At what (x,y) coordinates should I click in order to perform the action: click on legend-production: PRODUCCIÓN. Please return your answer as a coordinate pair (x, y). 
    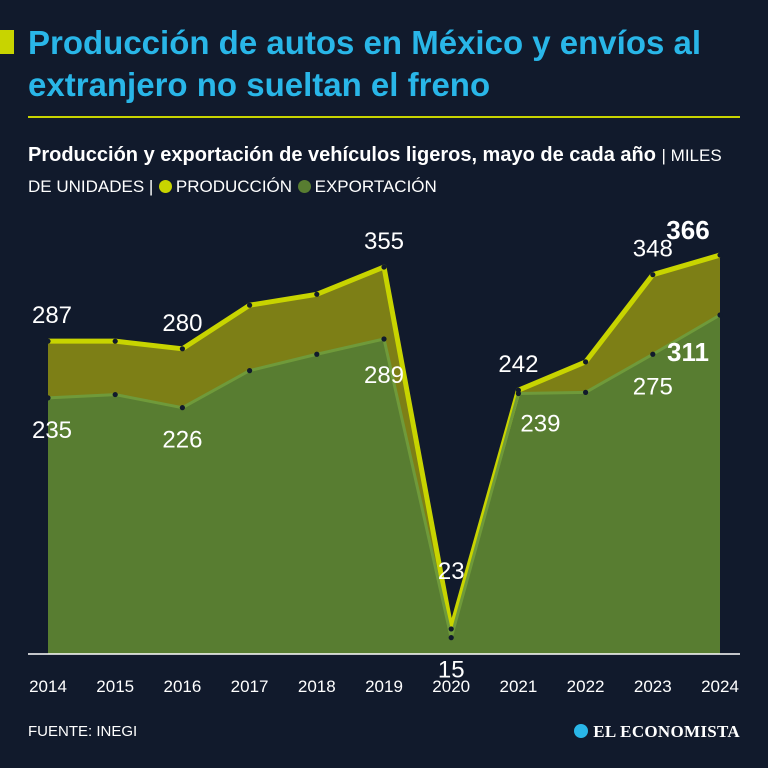
    Looking at the image, I should click on (225, 186).